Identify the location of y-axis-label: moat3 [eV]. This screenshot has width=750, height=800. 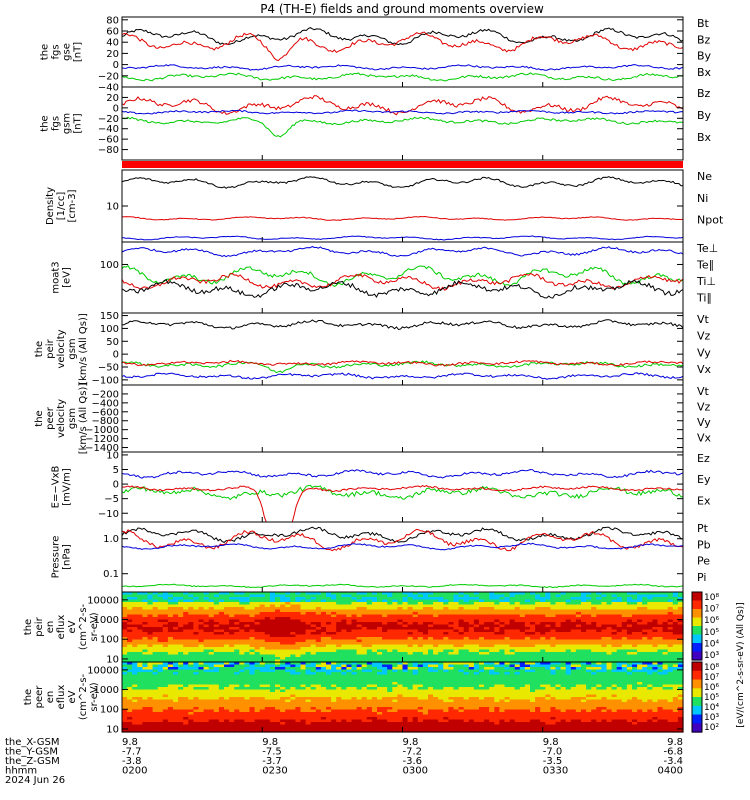
(62, 277).